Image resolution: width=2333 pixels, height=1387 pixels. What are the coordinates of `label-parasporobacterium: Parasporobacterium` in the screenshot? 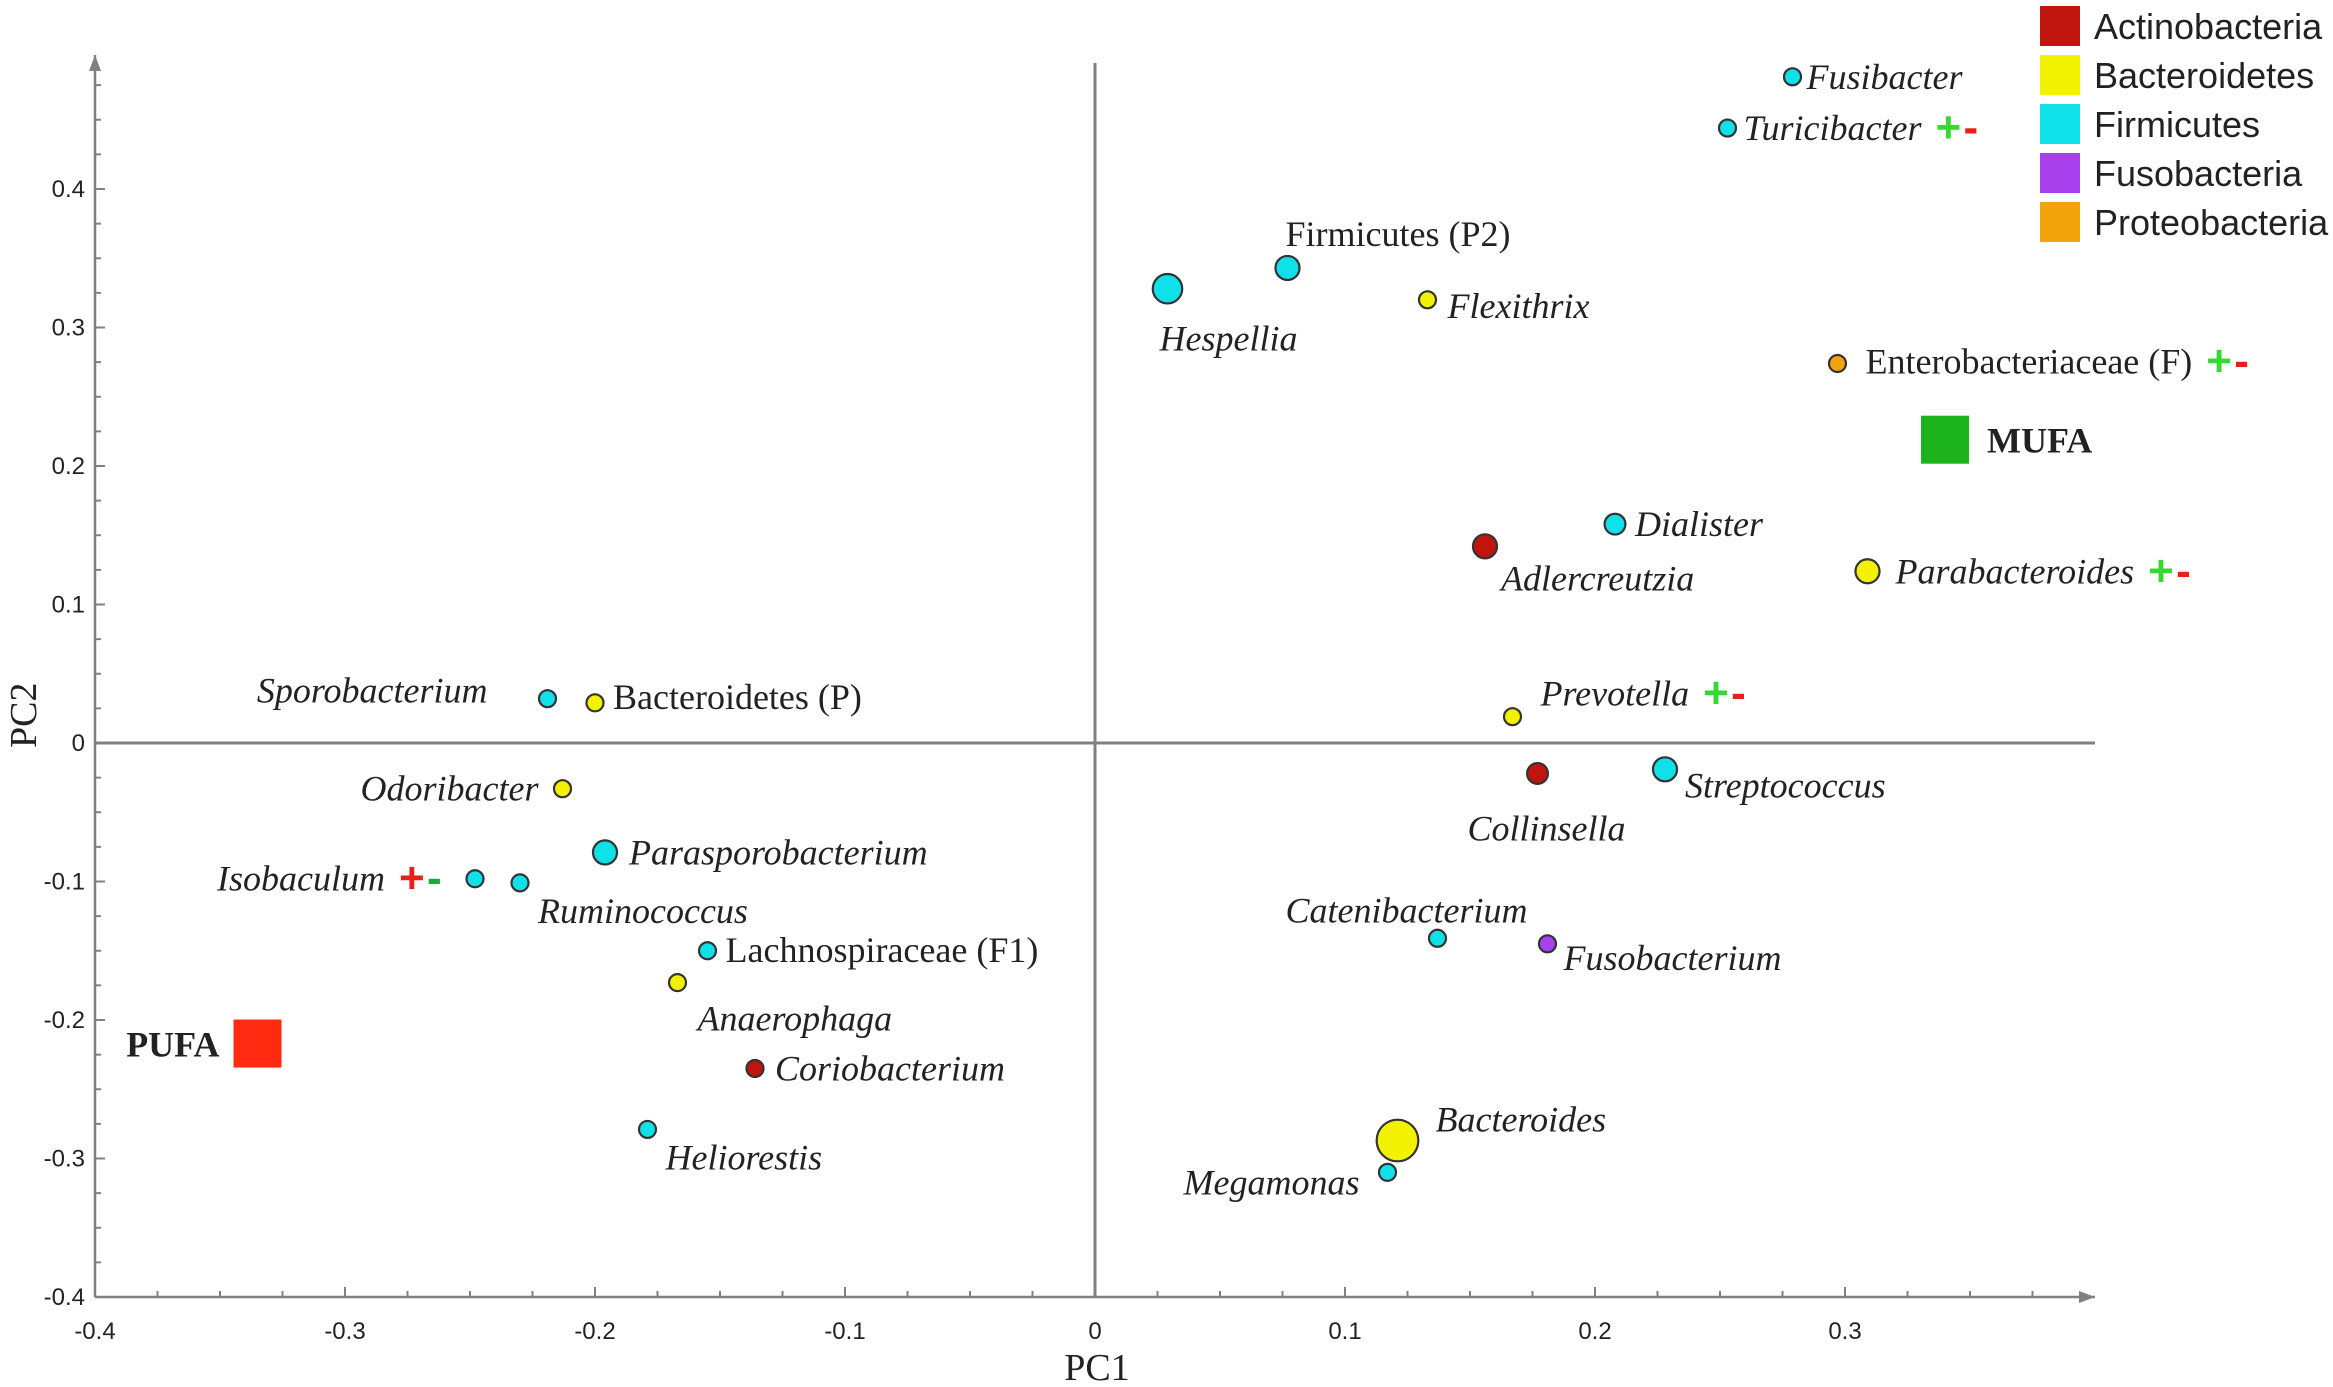 It's located at (778, 852).